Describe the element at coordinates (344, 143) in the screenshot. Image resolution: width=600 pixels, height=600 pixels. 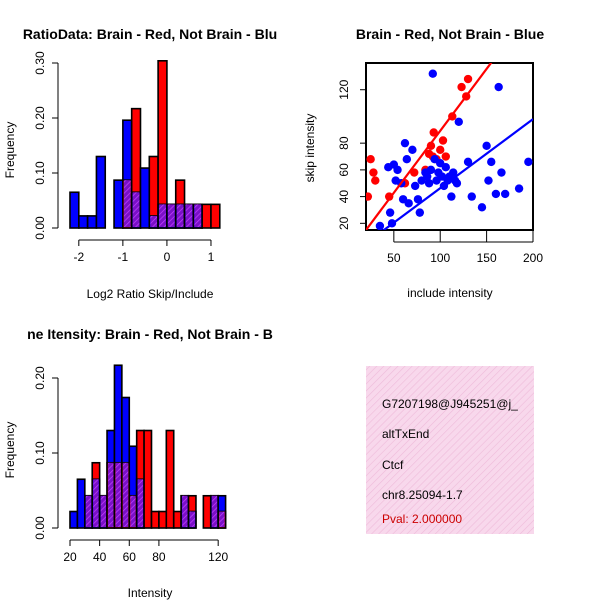
I see `y-tick-label: 80` at that location.